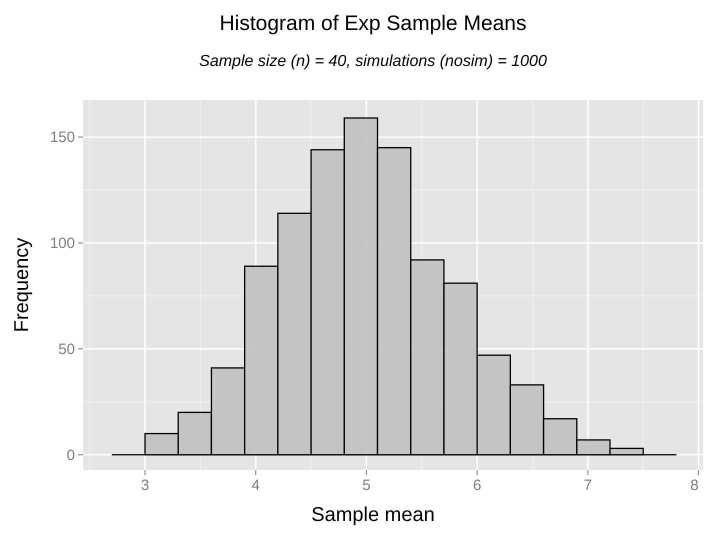  Describe the element at coordinates (366, 485) in the screenshot. I see `x-tick-label: 5` at that location.